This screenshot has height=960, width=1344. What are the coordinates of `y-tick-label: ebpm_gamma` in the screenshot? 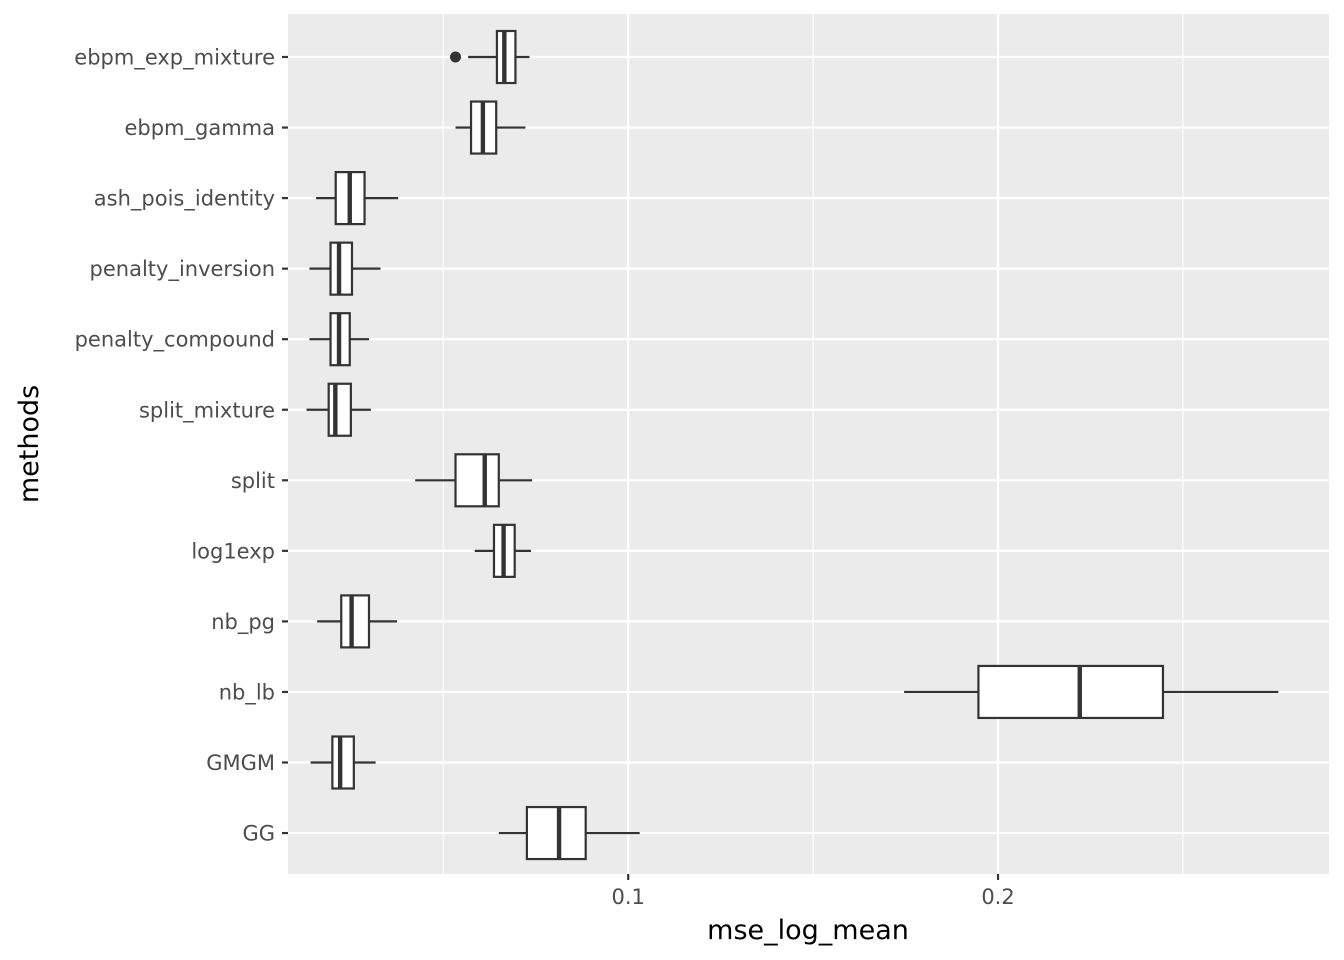 It's located at (199, 128).